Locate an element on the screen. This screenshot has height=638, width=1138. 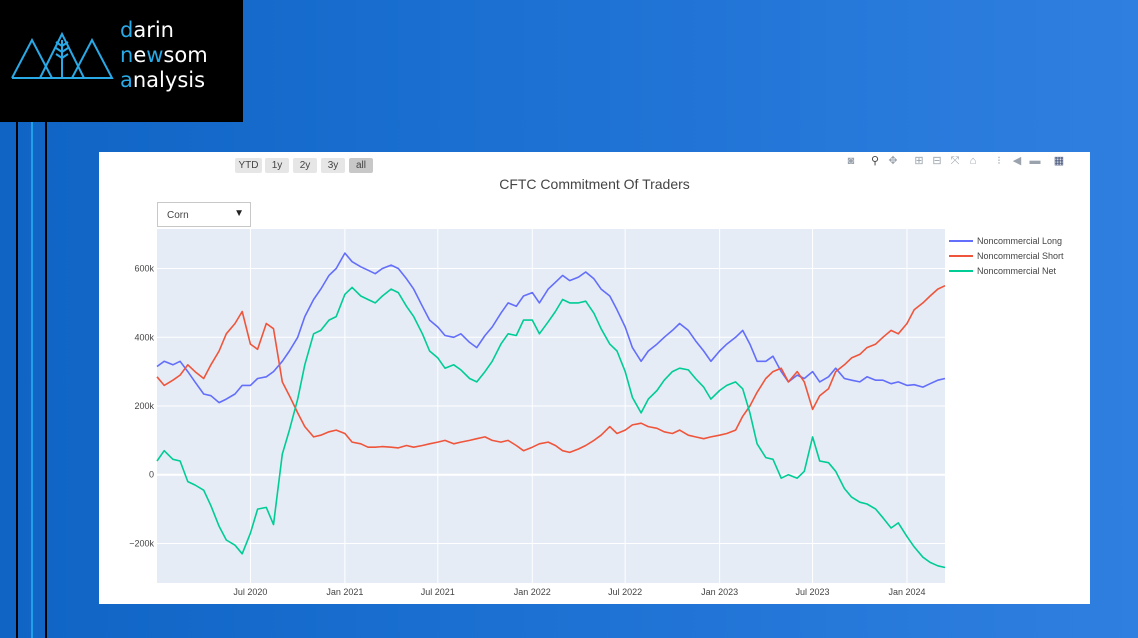
commodity-dropdown: Corn ▼ is located at coordinates (204, 214).